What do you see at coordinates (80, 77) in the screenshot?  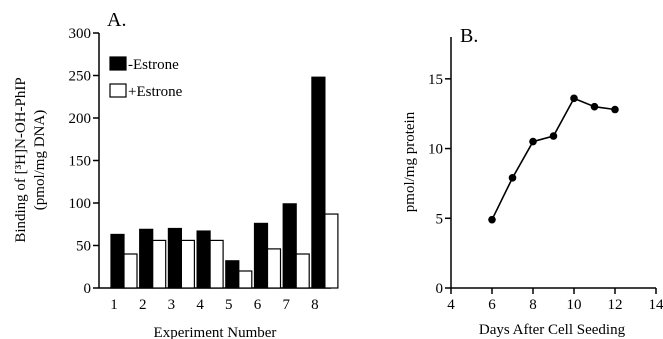 I see `y-tick-label: 250` at bounding box center [80, 77].